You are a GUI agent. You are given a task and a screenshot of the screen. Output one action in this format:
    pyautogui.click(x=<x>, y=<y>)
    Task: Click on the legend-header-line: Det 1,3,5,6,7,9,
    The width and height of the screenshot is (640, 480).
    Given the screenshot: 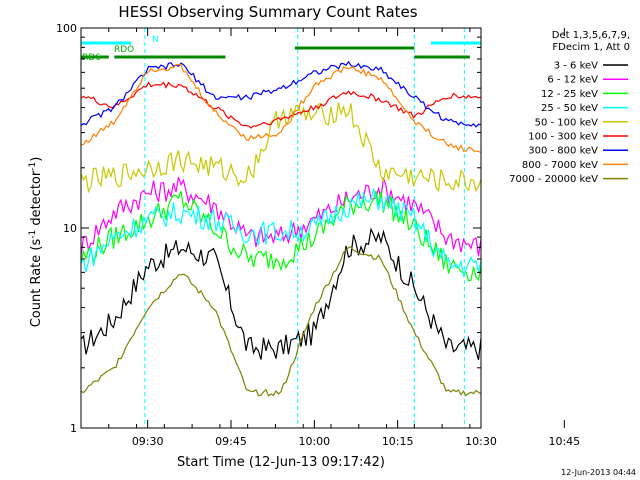 What is the action you would take?
    pyautogui.click(x=591, y=35)
    